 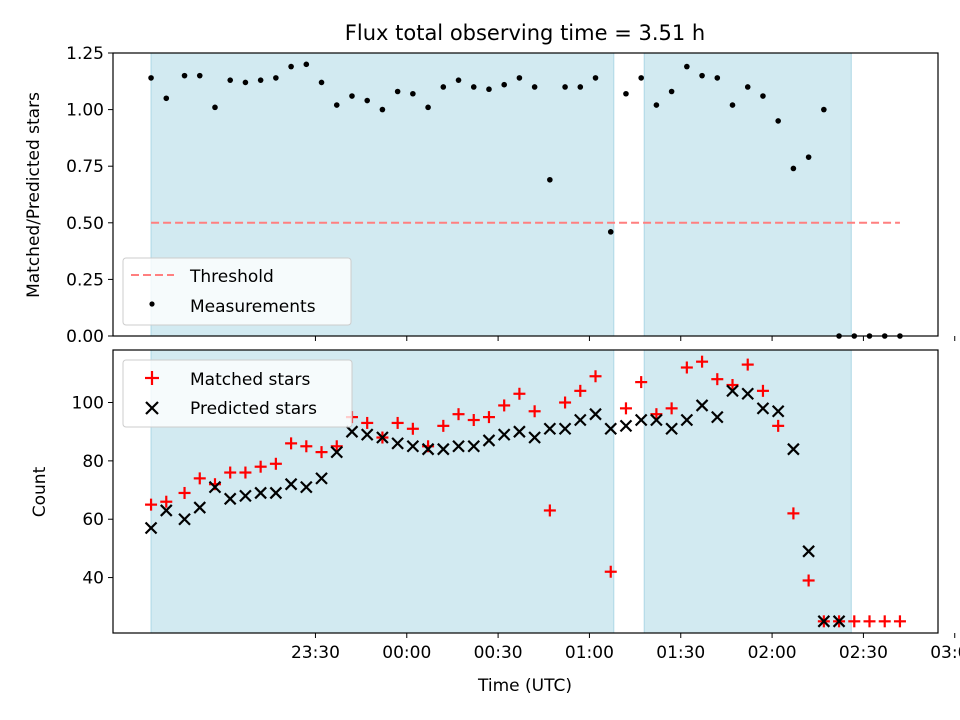 I want to click on count-legend: Matched stars Predicted stars, so click(x=237, y=393).